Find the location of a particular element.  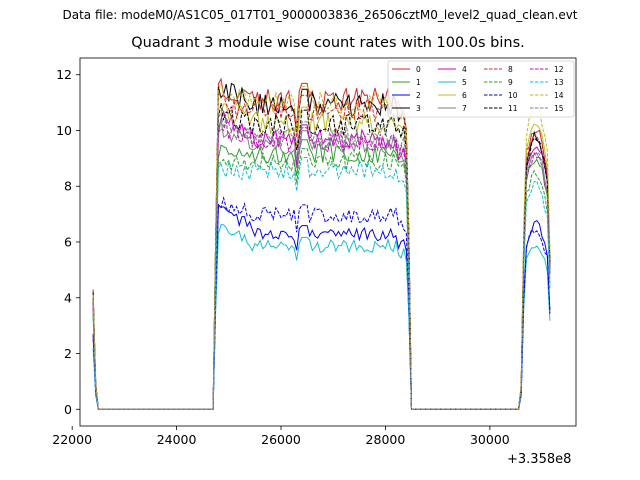

legend-label-7: 7 is located at coordinates (464, 108).